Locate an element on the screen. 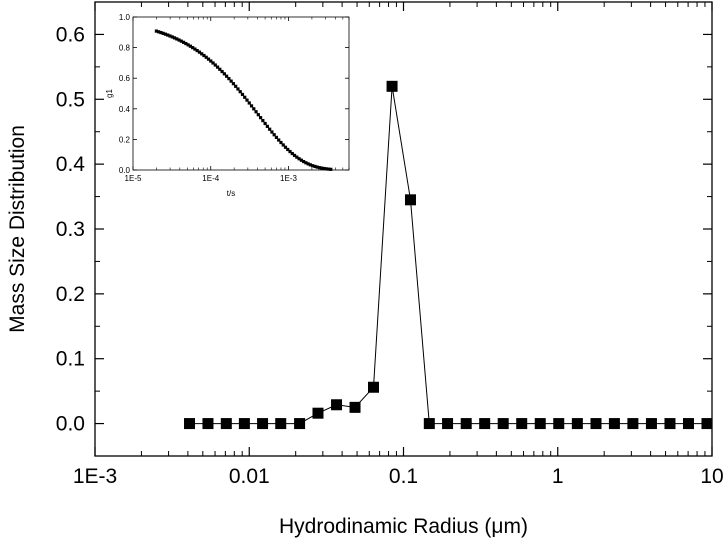  y-tick-label: 0.2 is located at coordinates (70, 294).